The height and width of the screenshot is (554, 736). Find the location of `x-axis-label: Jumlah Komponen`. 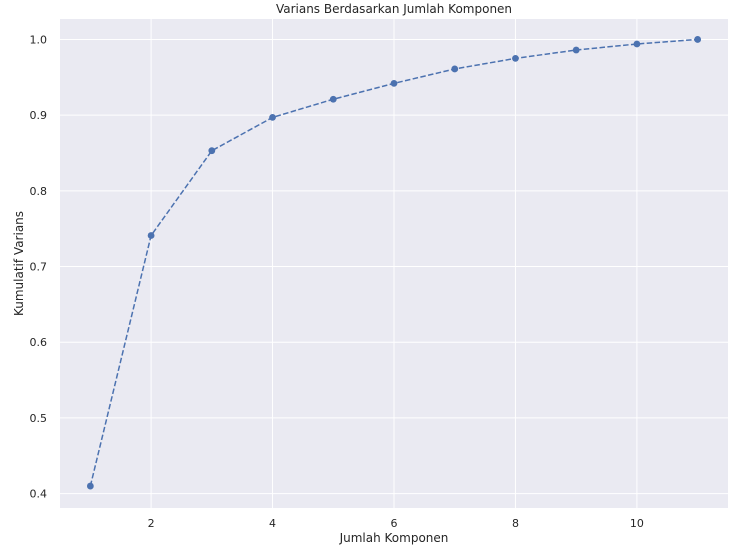

x-axis-label: Jumlah Komponen is located at coordinates (394, 538).